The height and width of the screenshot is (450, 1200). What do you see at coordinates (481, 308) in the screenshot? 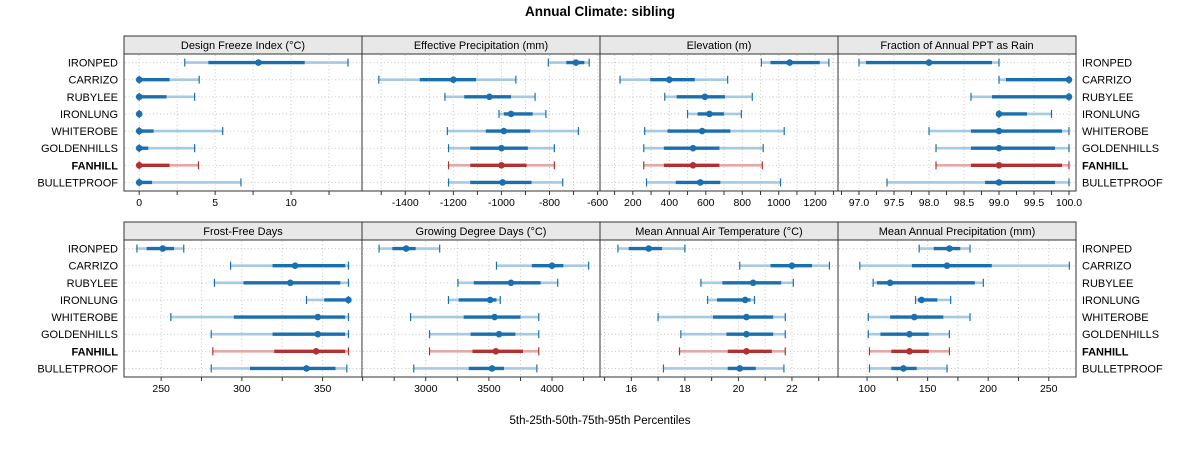
I see `panel-growing-degree-days: Growing Degree Days (°C) 3000 3500 4000` at bounding box center [481, 308].